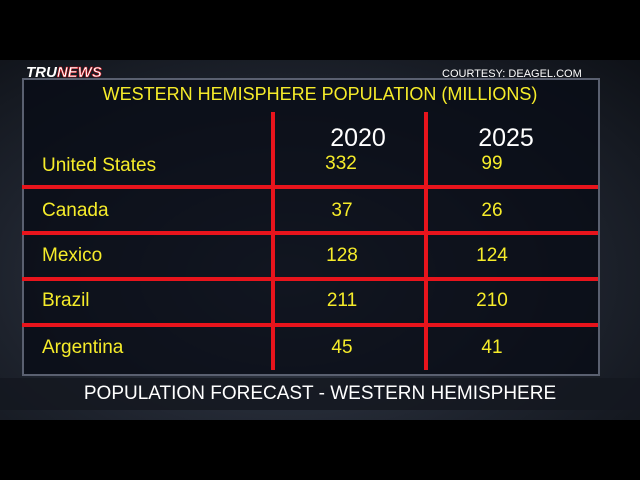 The image size is (640, 480). Describe the element at coordinates (72, 255) in the screenshot. I see `row-label: Mexico` at that location.